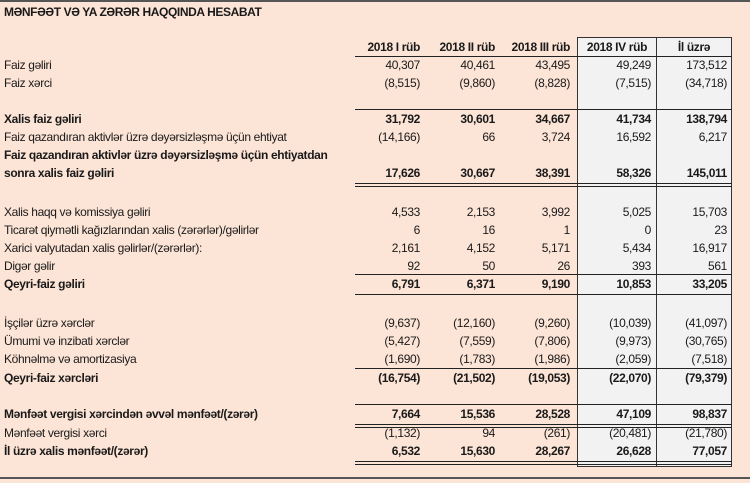  What do you see at coordinates (375, 1) in the screenshot?
I see `top-border` at bounding box center [375, 1].